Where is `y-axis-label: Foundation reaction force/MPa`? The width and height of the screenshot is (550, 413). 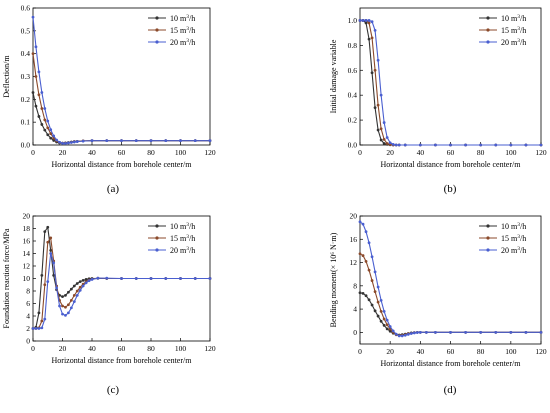 y-axis-label: Foundation reaction force/MPa is located at coordinates (6, 278).